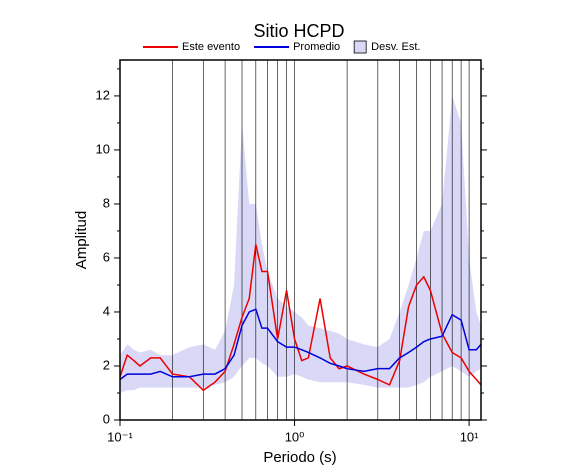 The height and width of the screenshot is (475, 586). What do you see at coordinates (106, 418) in the screenshot?
I see `y-tick-label: 0` at bounding box center [106, 418].